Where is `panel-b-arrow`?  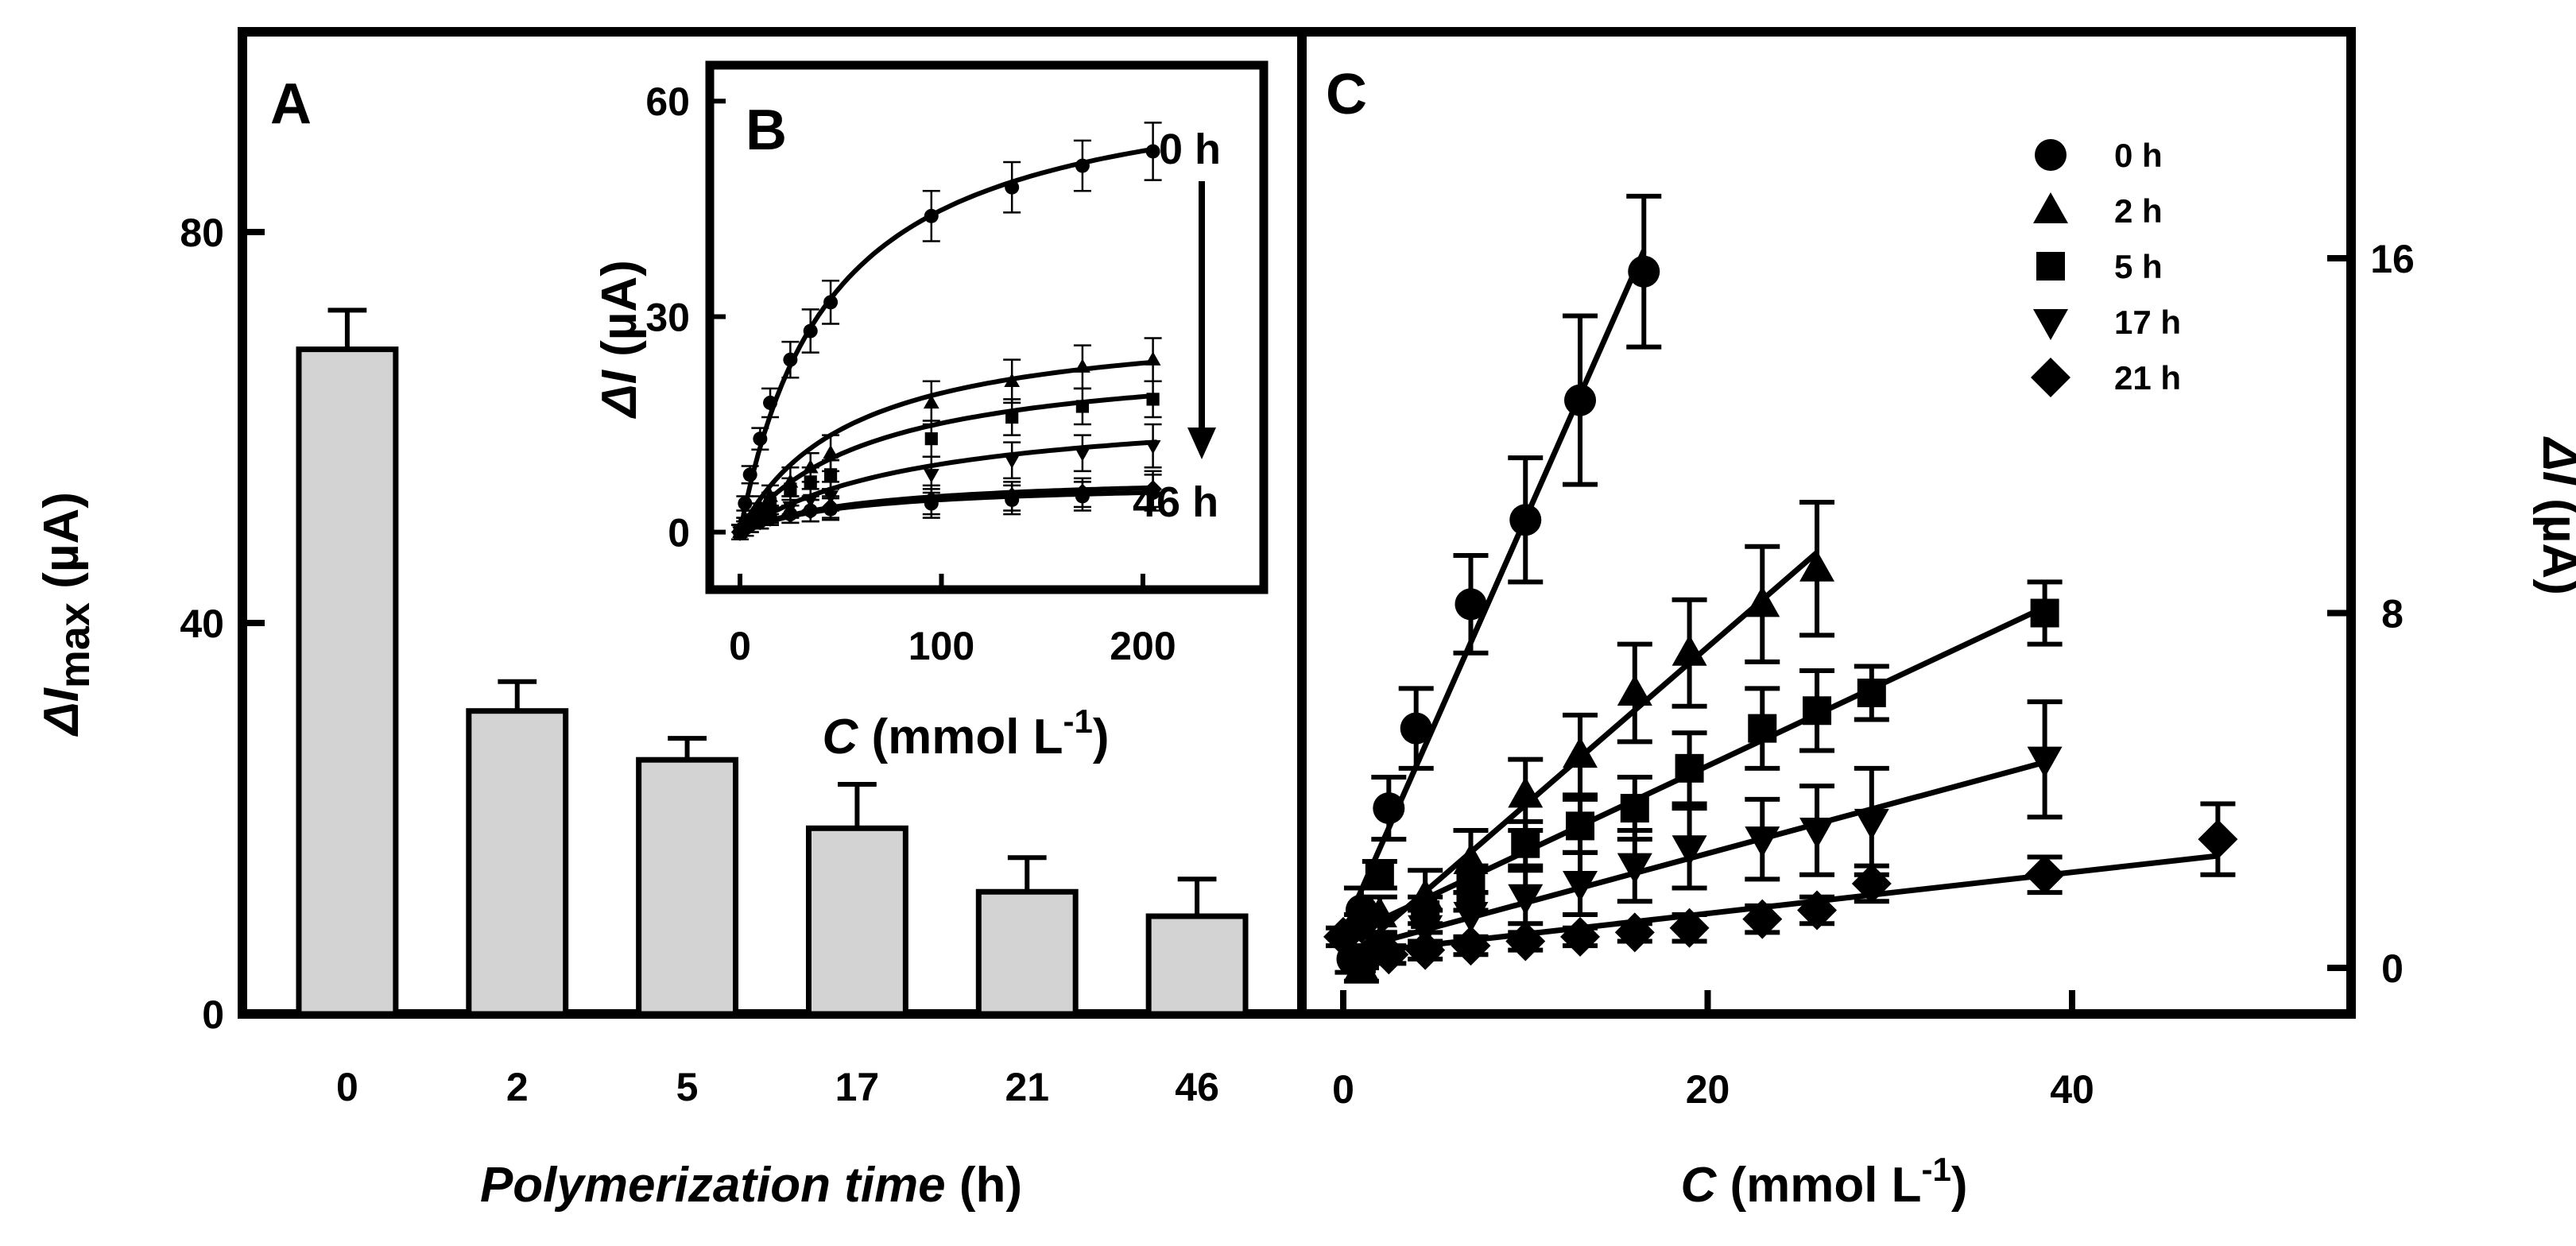
panel-b-arrow is located at coordinates (1201, 320).